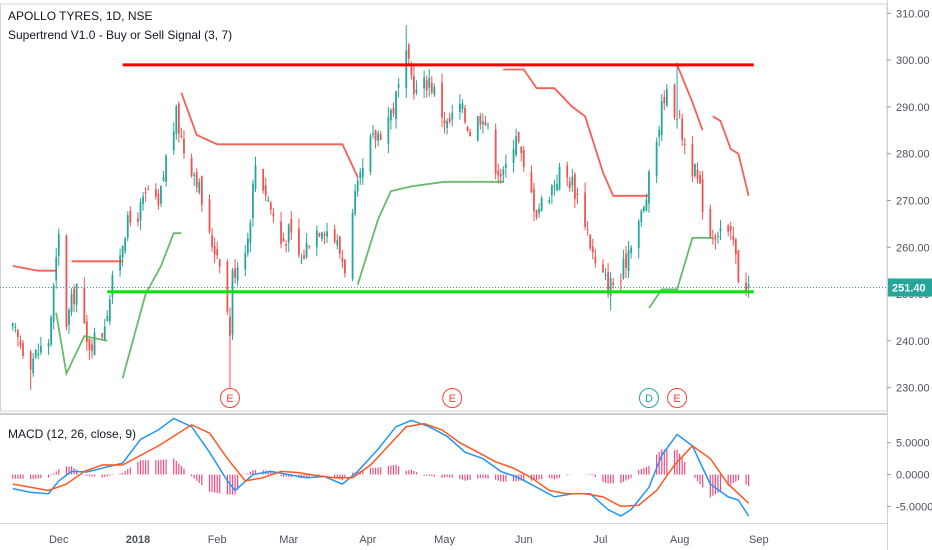 This screenshot has width=932, height=550. What do you see at coordinates (381, 467) in the screenshot?
I see `macd-line` at bounding box center [381, 467].